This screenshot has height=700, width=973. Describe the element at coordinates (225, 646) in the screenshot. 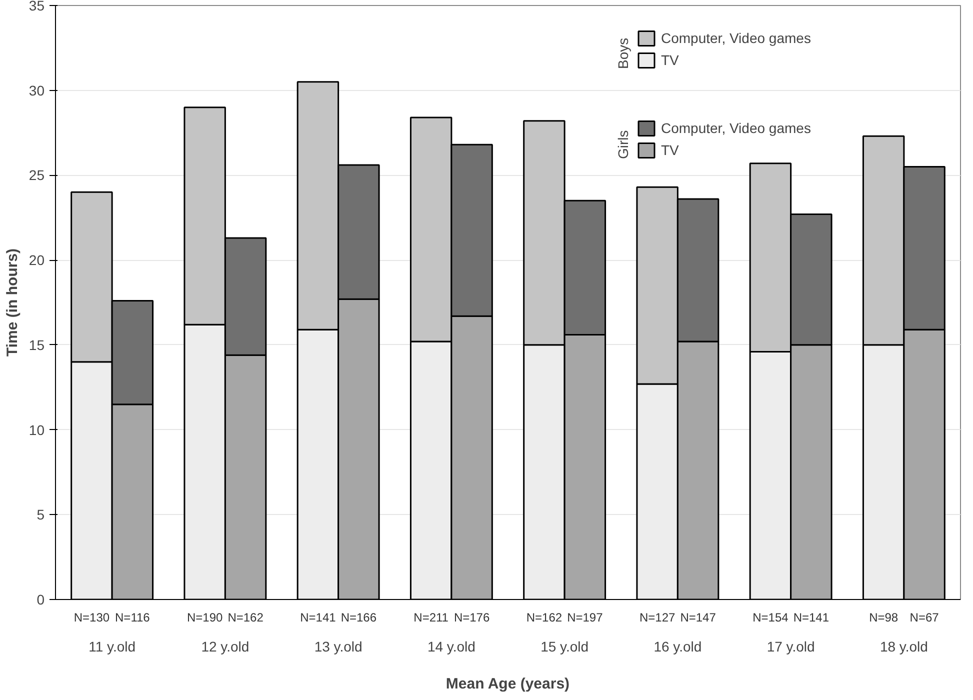

I see `text: 12 y.old` at that location.